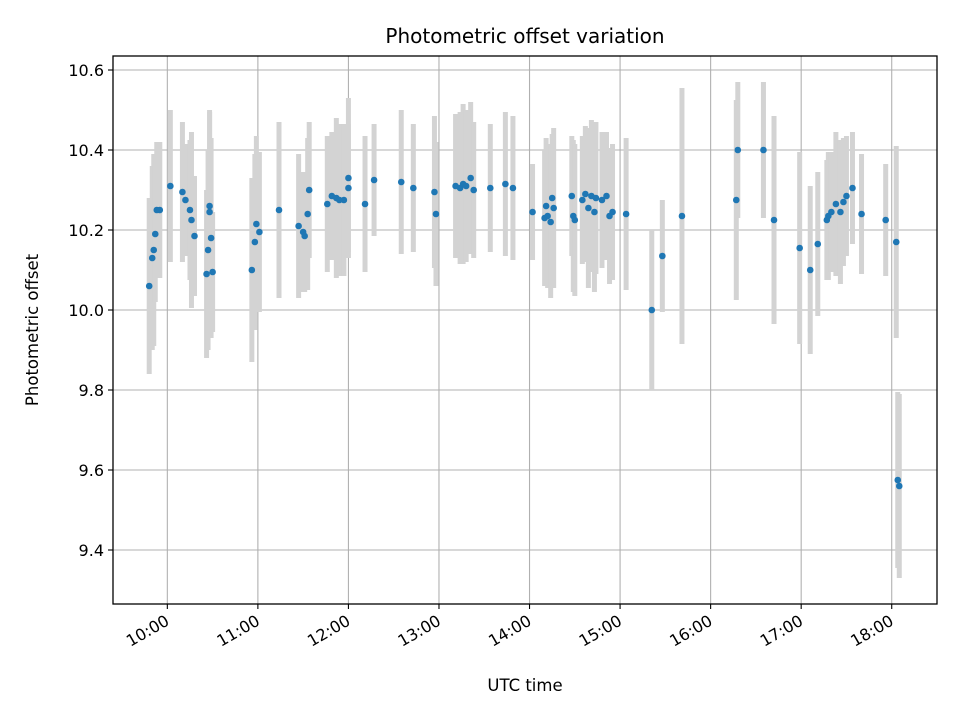  What do you see at coordinates (86, 230) in the screenshot?
I see `y-tick-label: 10.2` at bounding box center [86, 230].